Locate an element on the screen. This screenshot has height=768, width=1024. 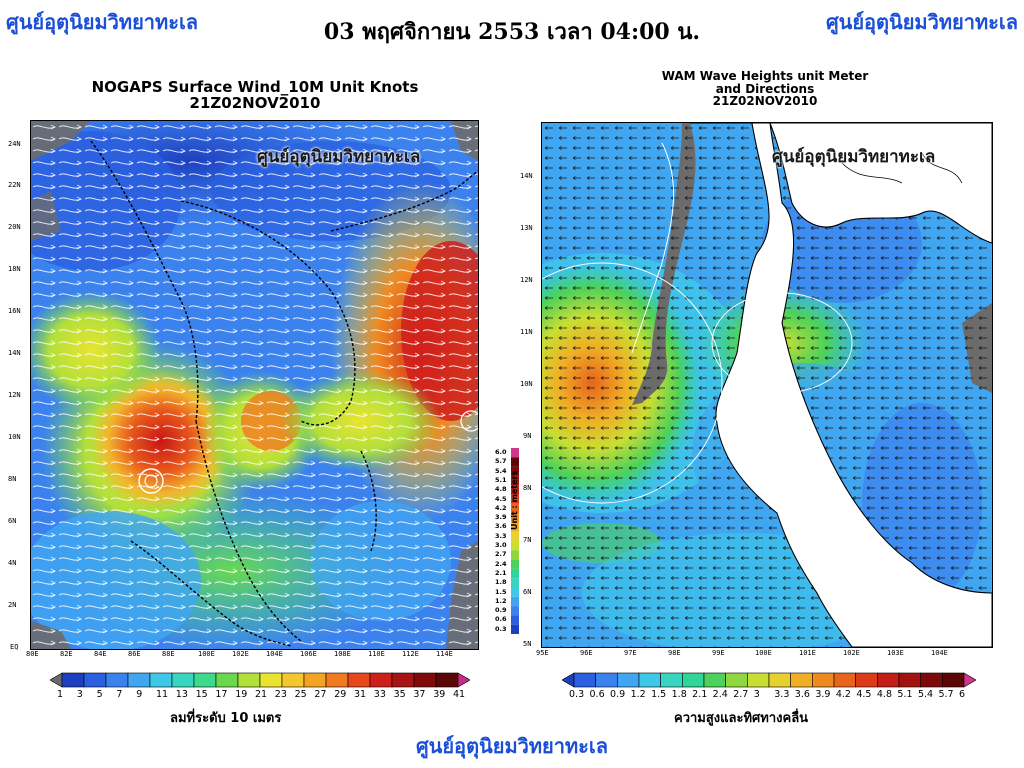
wind-colorbar-graphic is located at coordinates (260, 680).